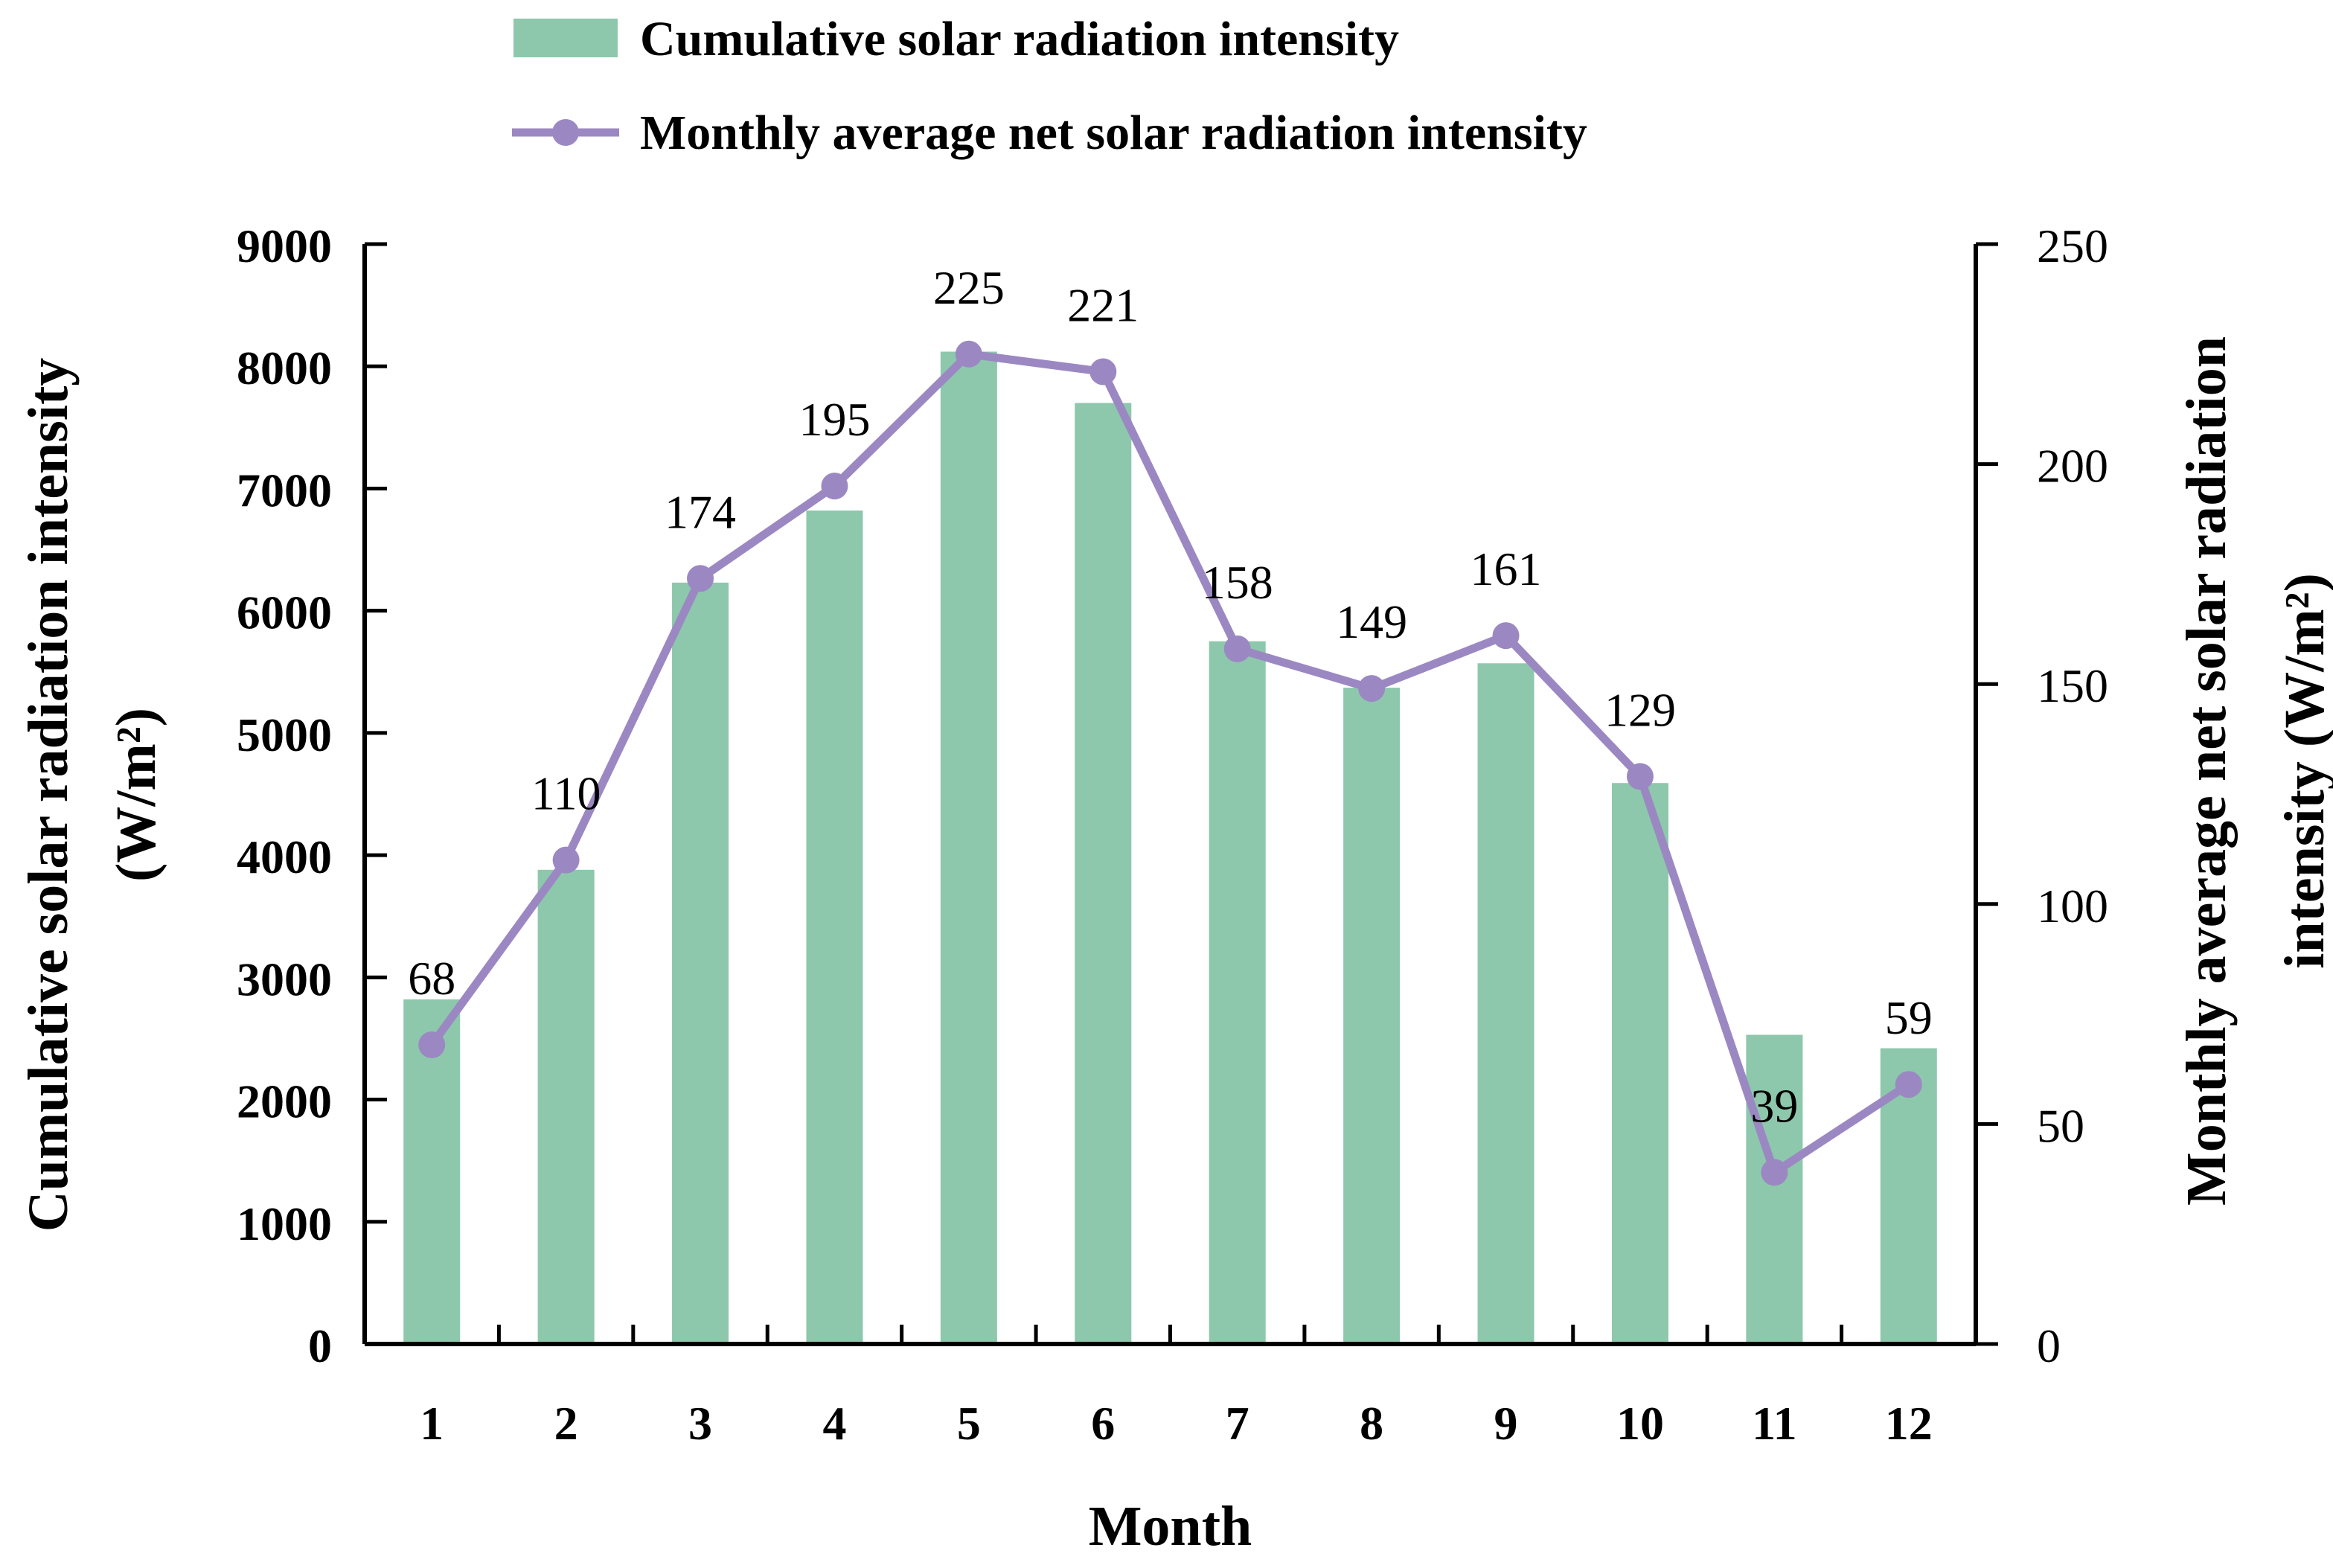 The width and height of the screenshot is (2333, 1568). What do you see at coordinates (1371, 1423) in the screenshot?
I see `x-tick-label: 8` at bounding box center [1371, 1423].